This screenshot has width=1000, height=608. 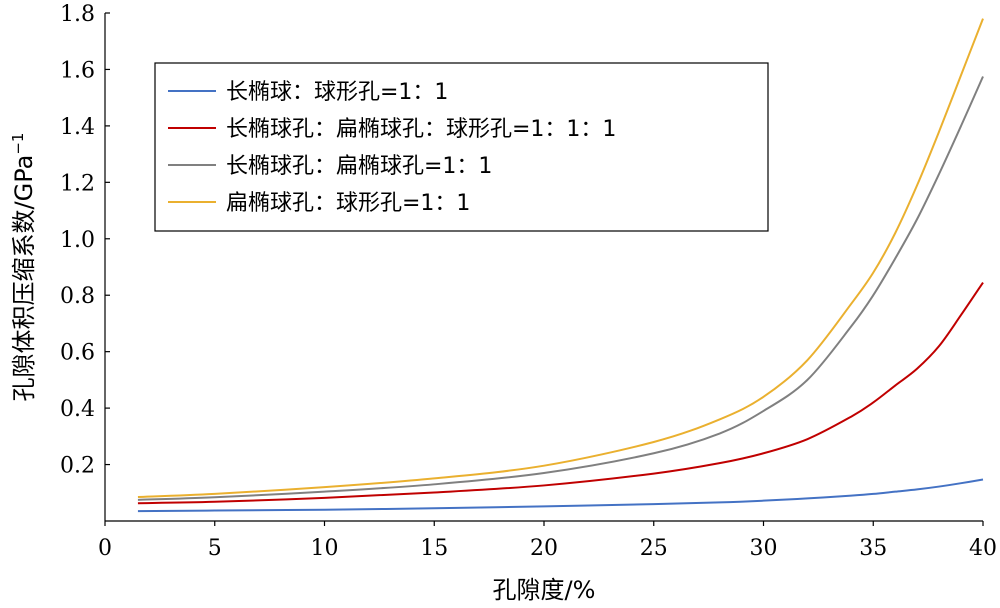 I want to click on legend-label-1: 长椭球：球形孔=1：1, so click(x=337, y=92).